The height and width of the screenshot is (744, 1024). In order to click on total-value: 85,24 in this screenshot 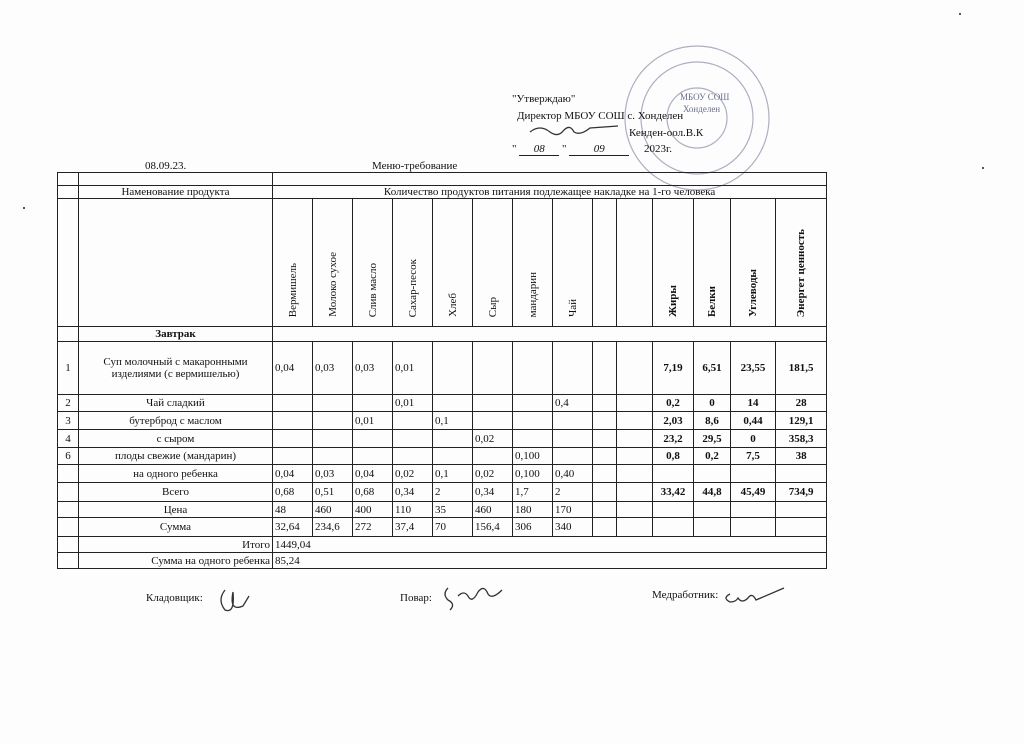, I will do `click(549, 560)`.